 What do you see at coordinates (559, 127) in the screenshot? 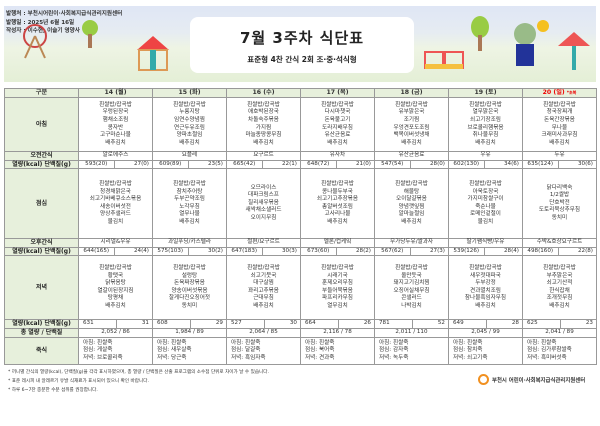
I see `breakfast-menu-item: 무나물` at bounding box center [559, 127].